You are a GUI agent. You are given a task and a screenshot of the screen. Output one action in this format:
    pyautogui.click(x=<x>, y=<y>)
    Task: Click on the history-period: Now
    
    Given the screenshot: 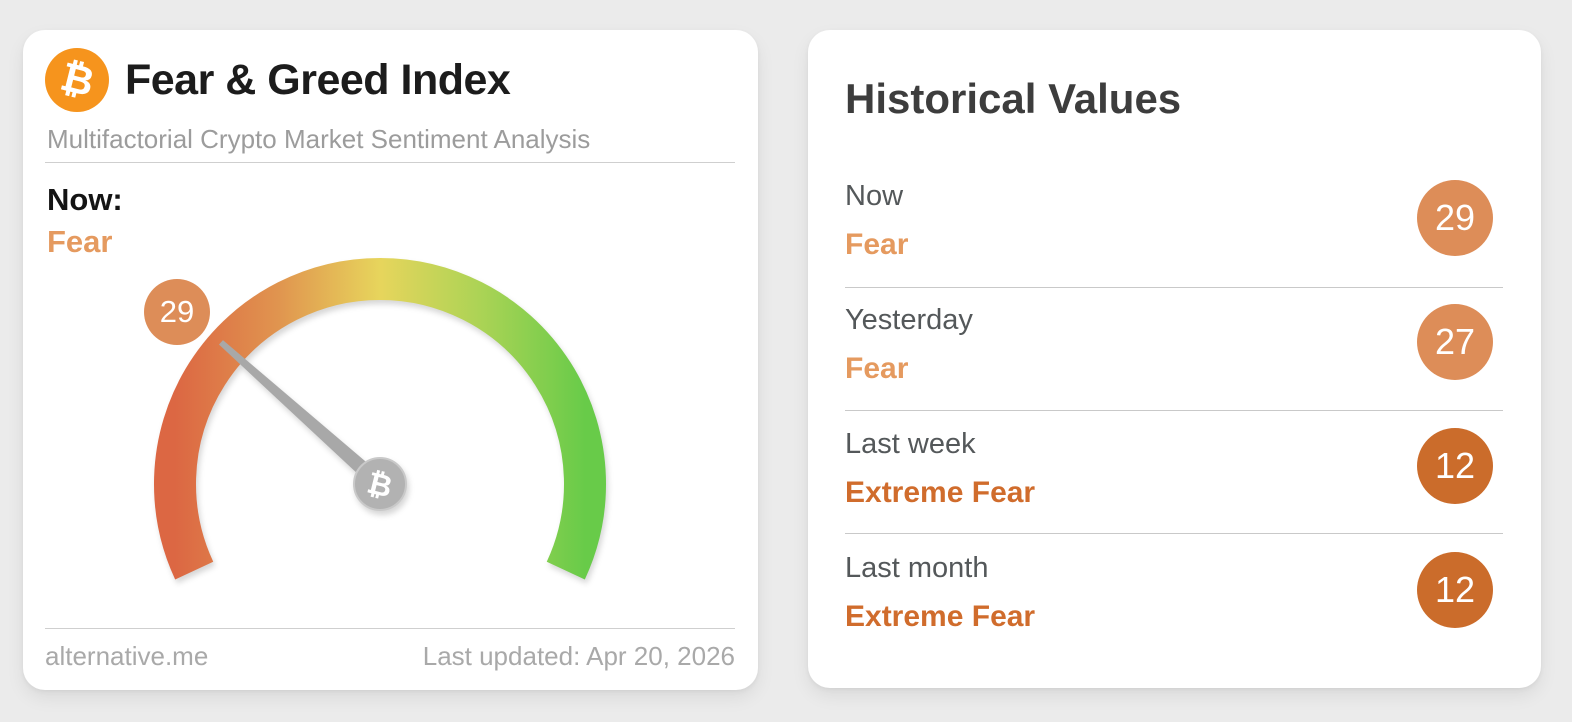 What is the action you would take?
    pyautogui.click(x=874, y=196)
    